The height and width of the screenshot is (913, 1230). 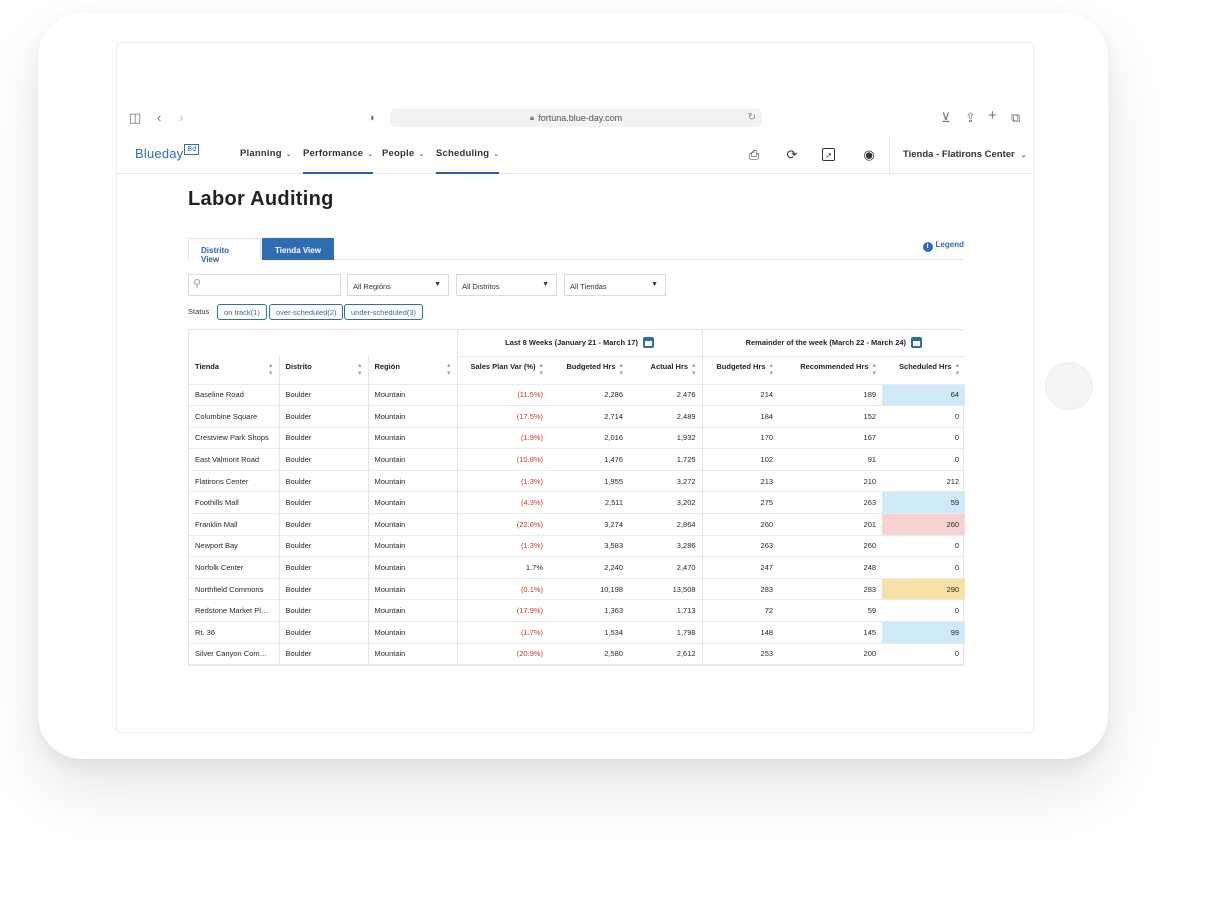 What do you see at coordinates (943, 246) in the screenshot?
I see `legend-link: i Legend` at bounding box center [943, 246].